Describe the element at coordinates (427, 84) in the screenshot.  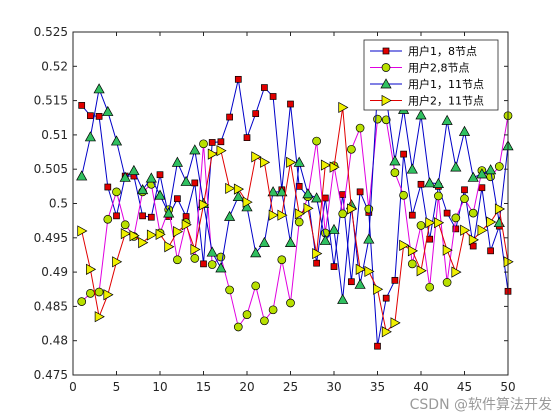
I see `legend-item: 用户1，11节点` at that location.